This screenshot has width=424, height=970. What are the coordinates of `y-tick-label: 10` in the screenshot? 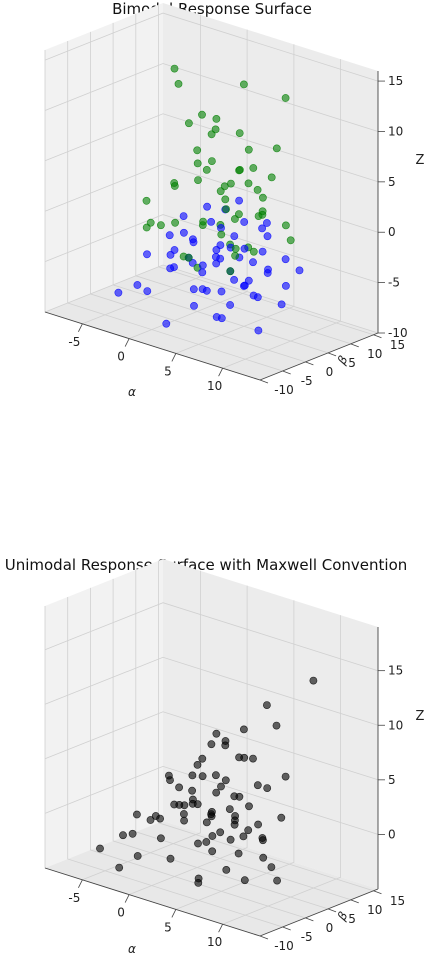 It's located at (374, 354).